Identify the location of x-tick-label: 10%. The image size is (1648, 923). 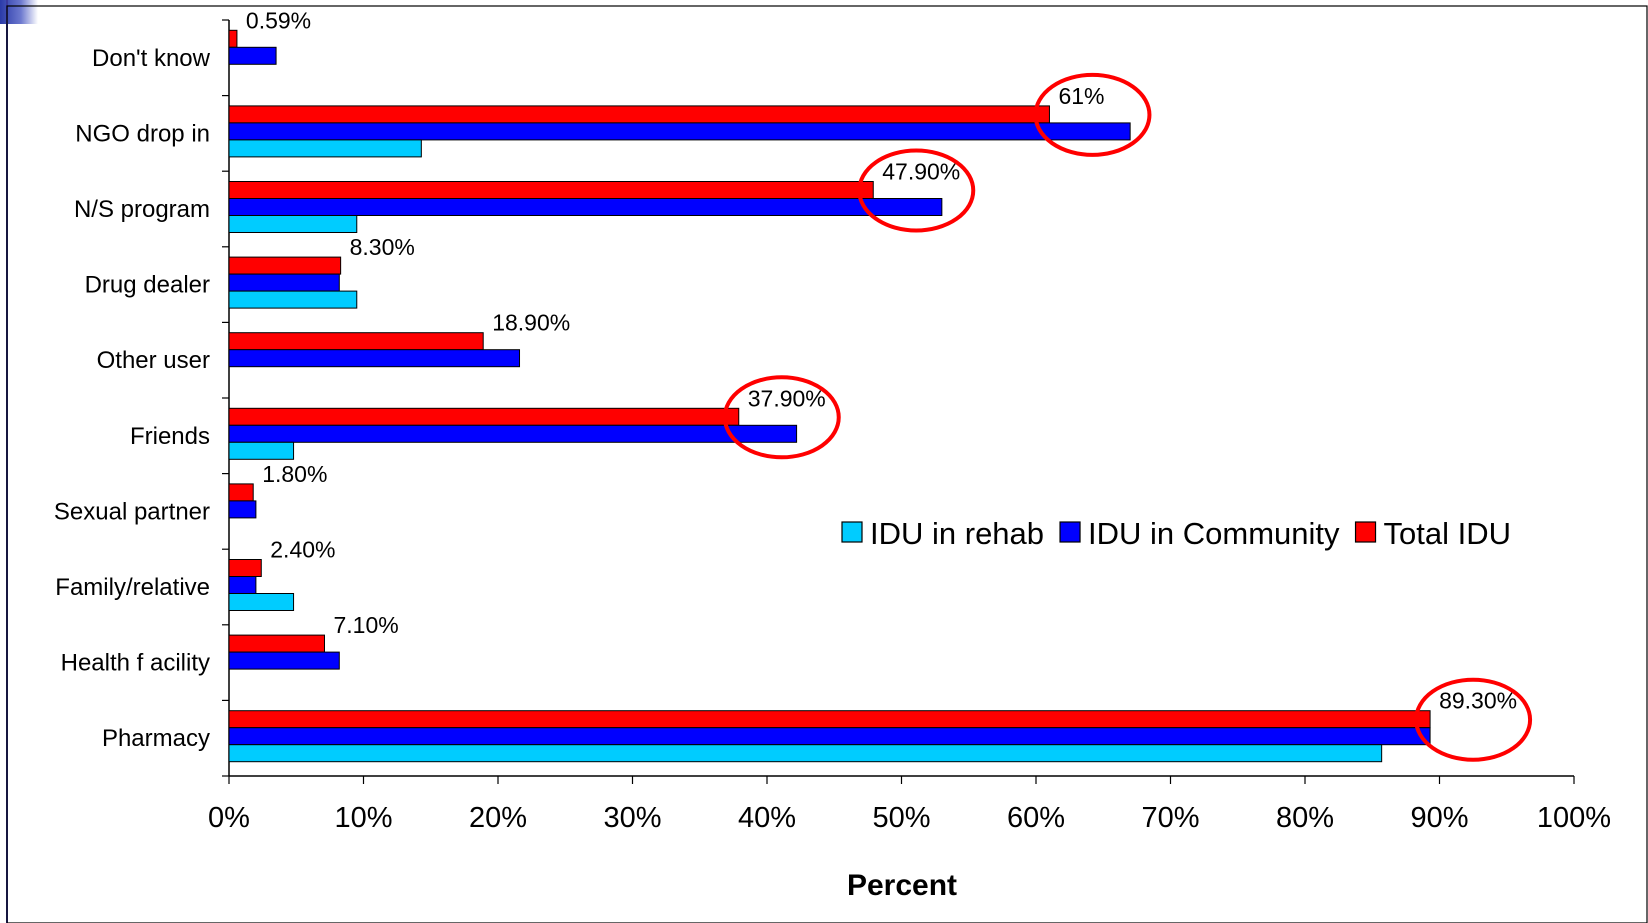
(363, 818).